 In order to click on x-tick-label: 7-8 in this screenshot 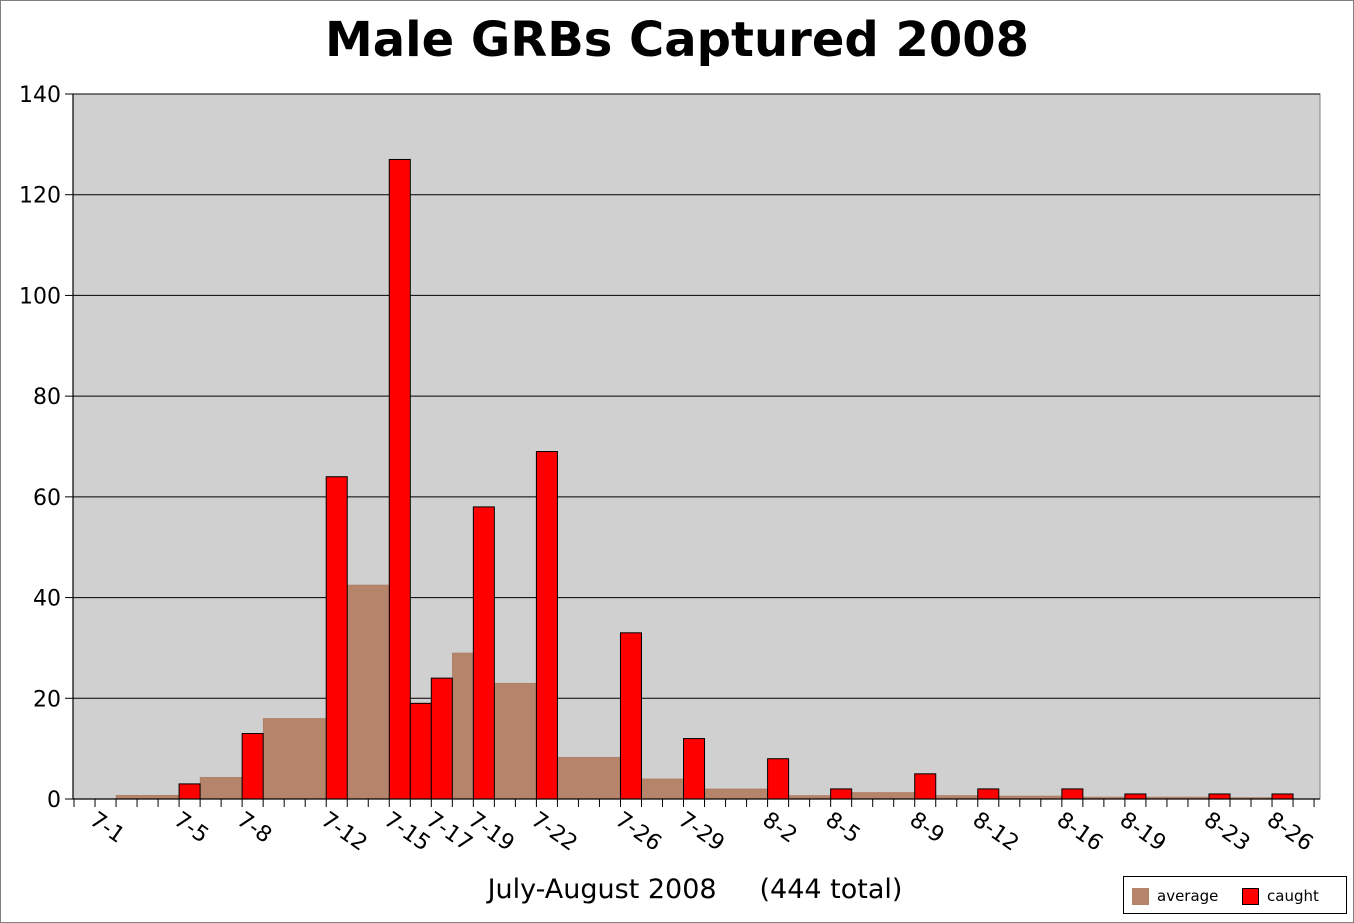, I will do `click(254, 827)`.